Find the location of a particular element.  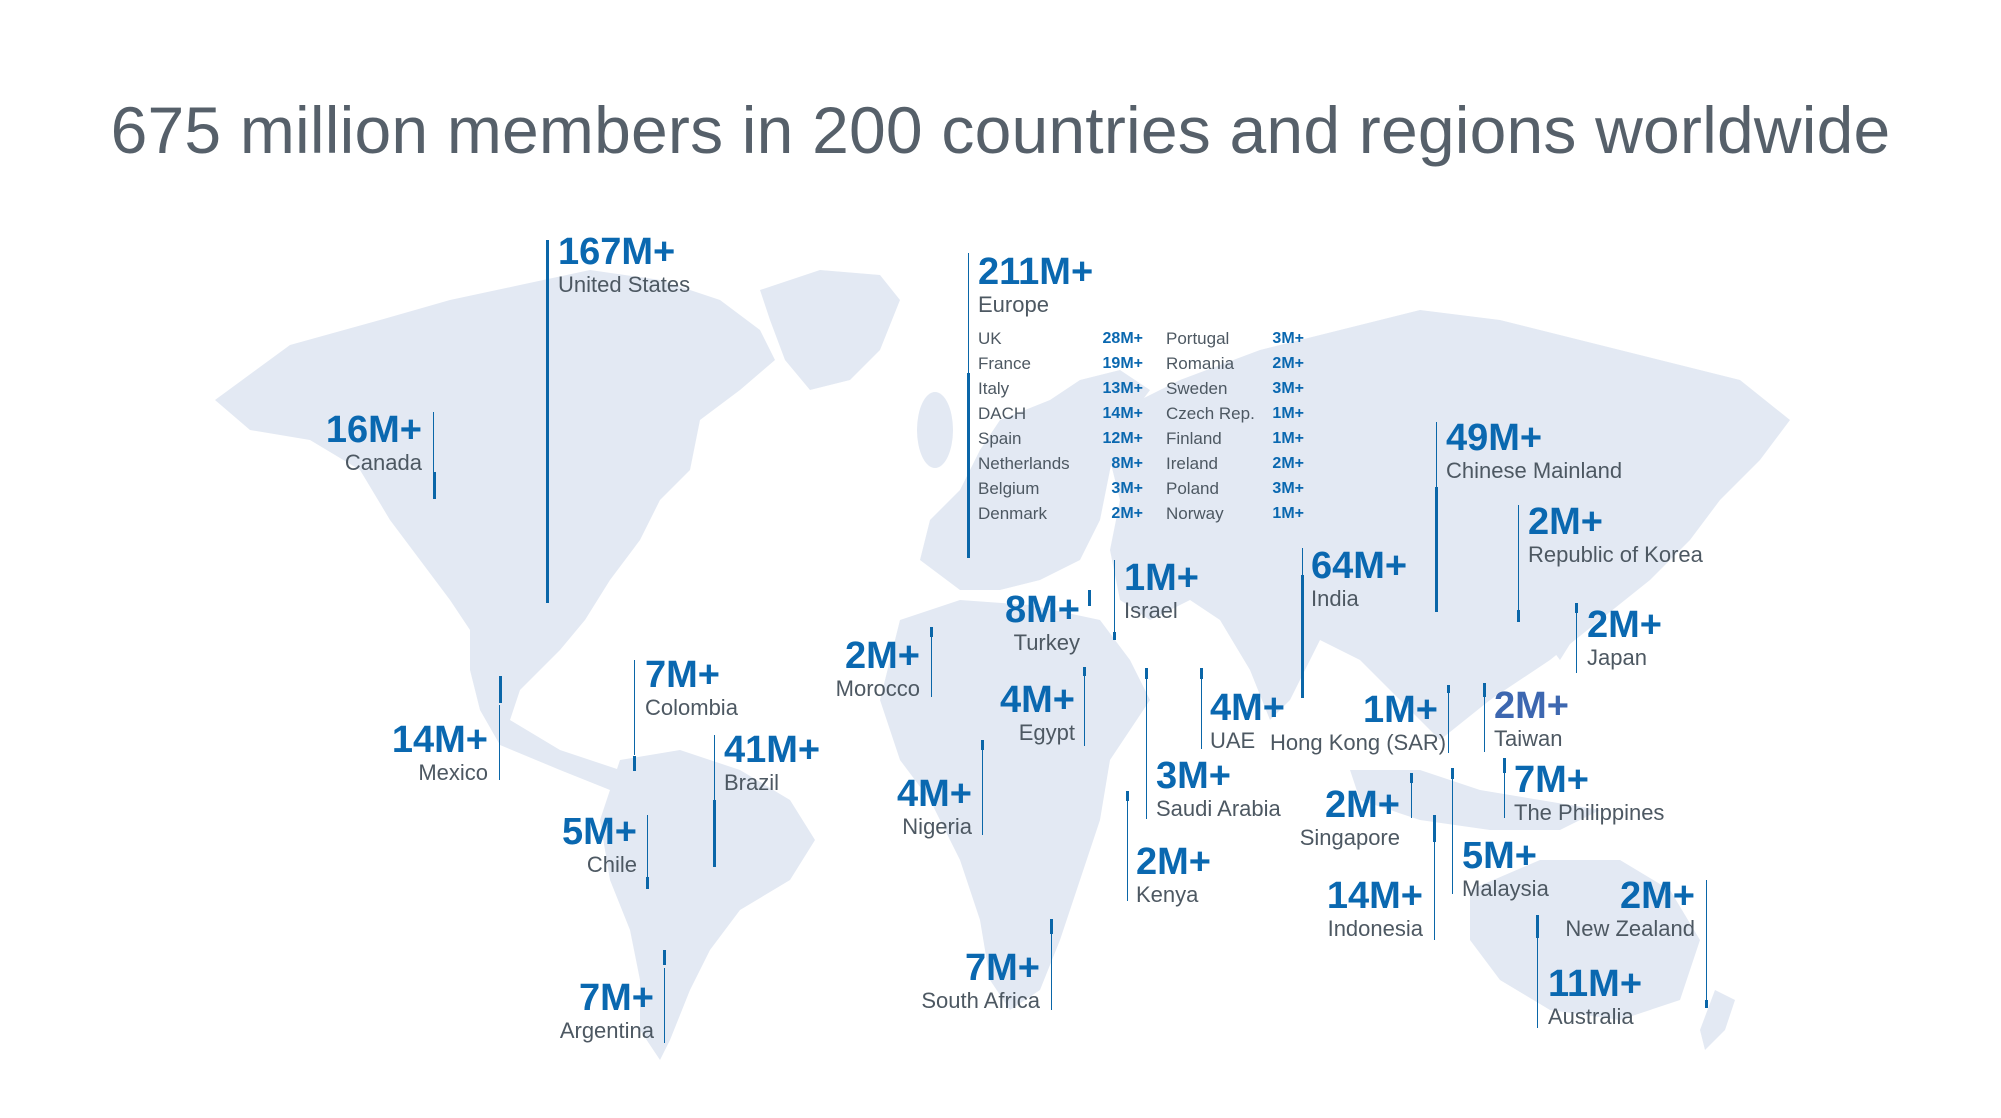

malaysia-indicator is located at coordinates (1452, 773).